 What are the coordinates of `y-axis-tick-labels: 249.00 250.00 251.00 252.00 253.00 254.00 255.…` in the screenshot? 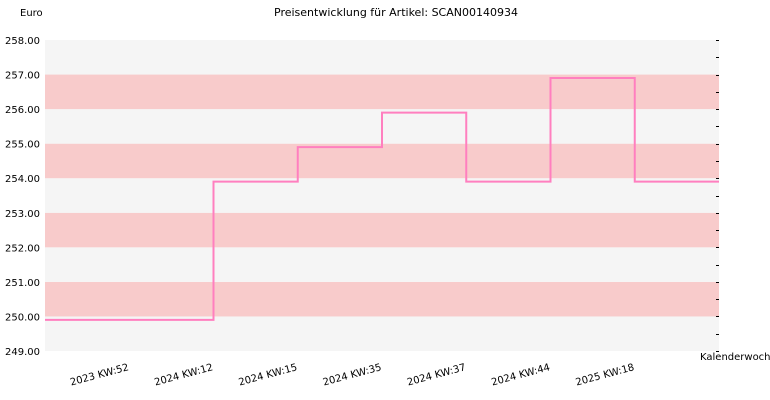 It's located at (22, 197).